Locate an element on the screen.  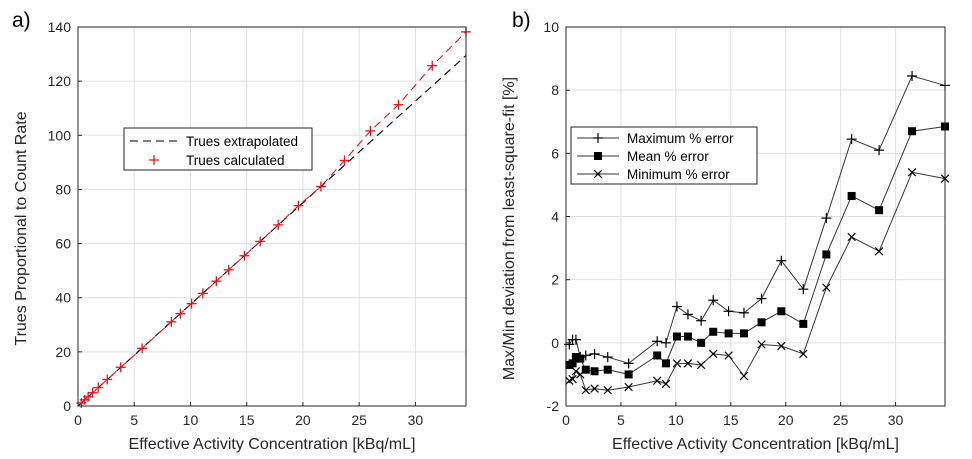
legend-label-mean-error: Mean % error is located at coordinates (668, 156).